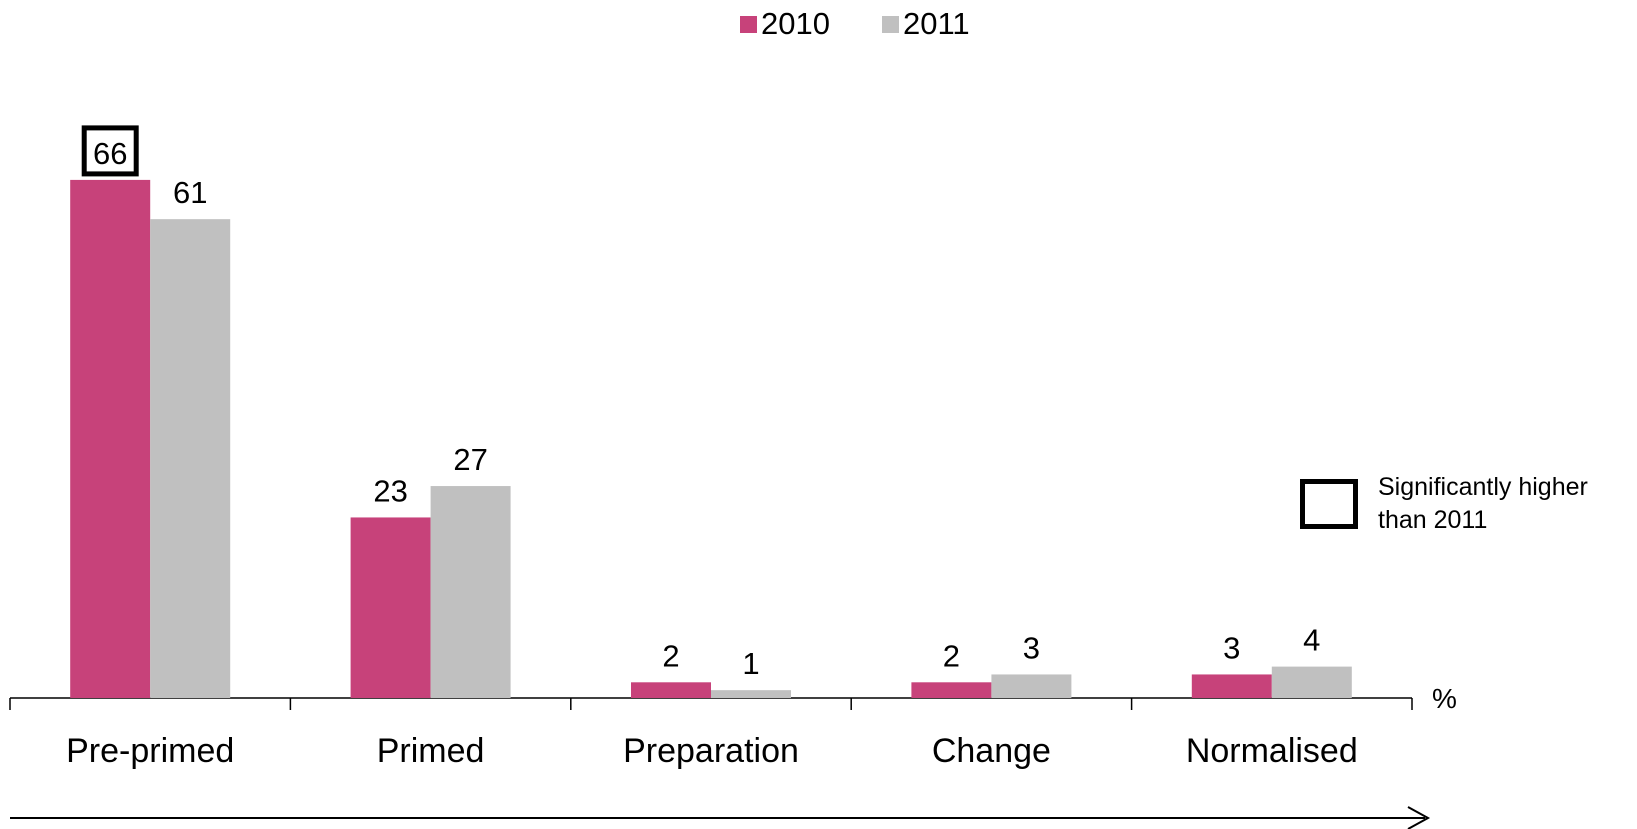 The height and width of the screenshot is (829, 1637). What do you see at coordinates (150, 751) in the screenshot?
I see `category-label: Pre-primed` at bounding box center [150, 751].